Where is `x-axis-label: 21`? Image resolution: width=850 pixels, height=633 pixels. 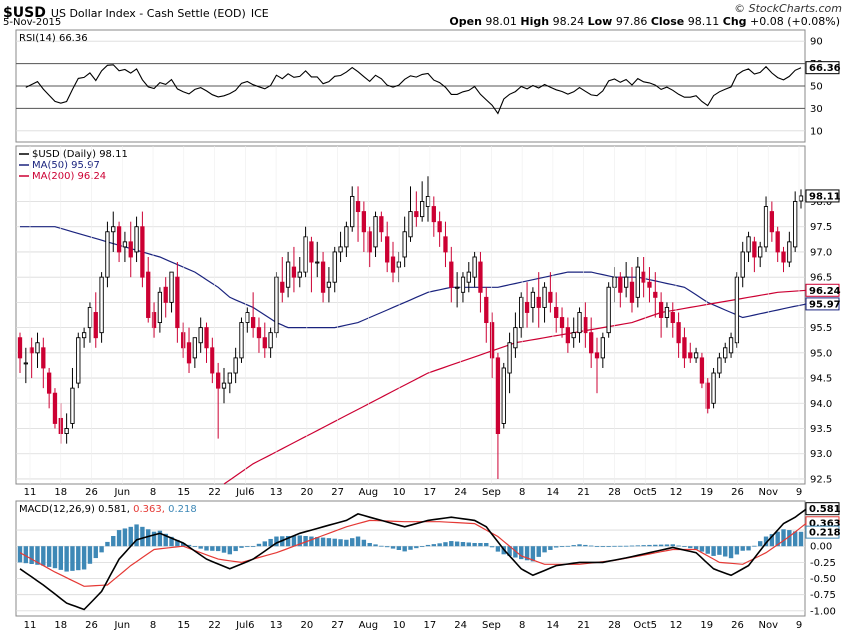 x-axis-label: 21 is located at coordinates (583, 625).